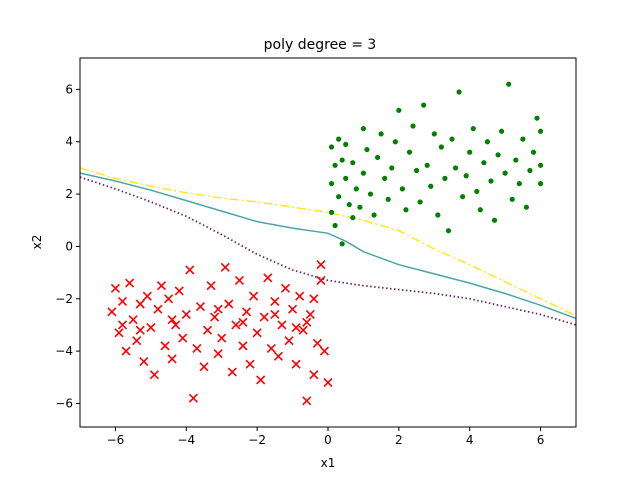 This screenshot has height=480, width=640. Describe the element at coordinates (64, 351) in the screenshot. I see `y-tick-label: −4` at that location.